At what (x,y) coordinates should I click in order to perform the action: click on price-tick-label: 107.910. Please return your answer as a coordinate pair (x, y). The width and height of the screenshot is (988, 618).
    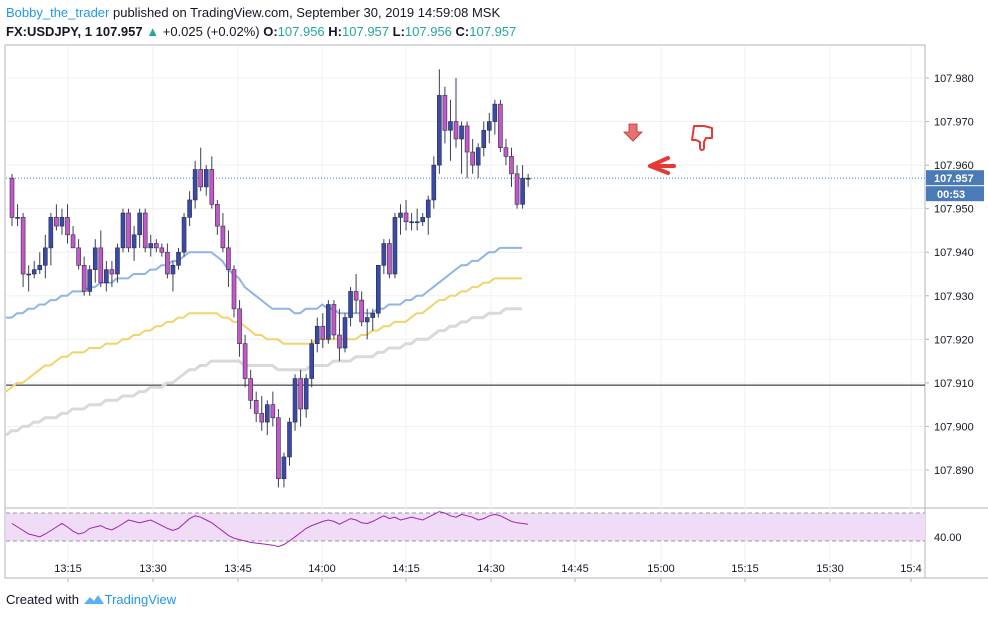
    Looking at the image, I should click on (954, 384).